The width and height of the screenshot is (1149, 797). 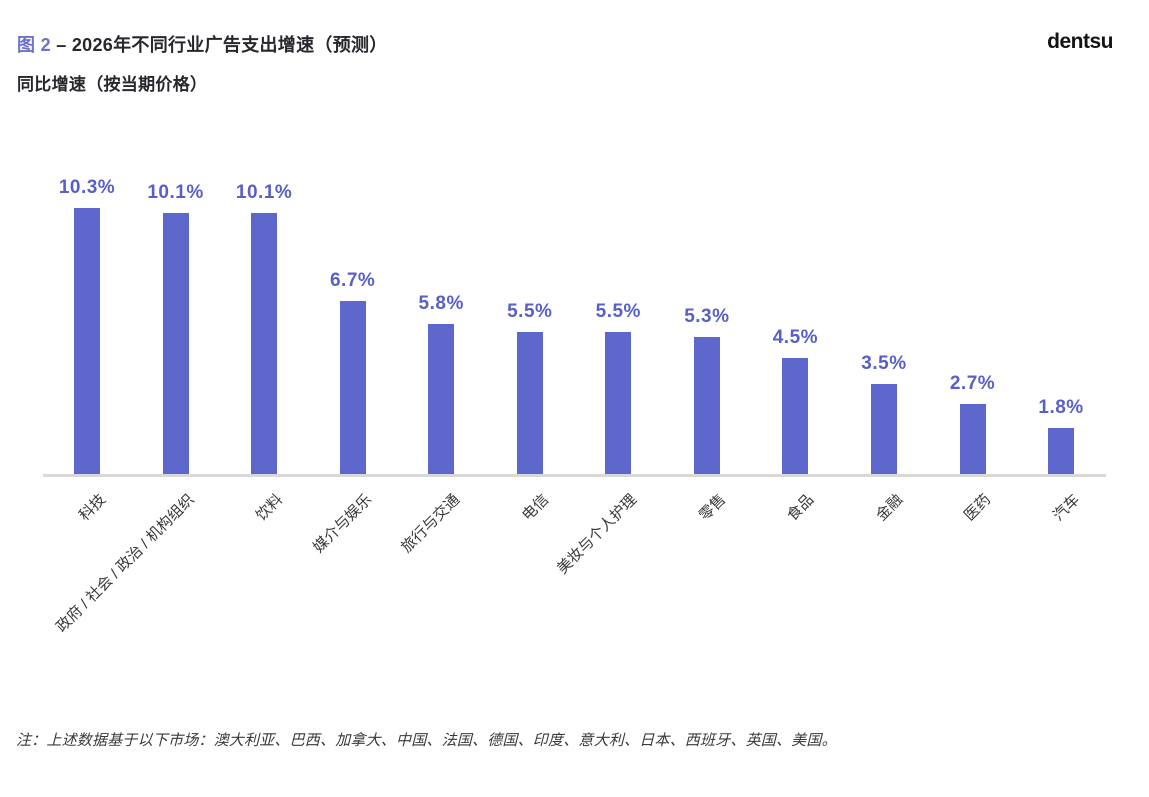 What do you see at coordinates (270, 508) in the screenshot?
I see `x-axis-category-label: 饮料` at bounding box center [270, 508].